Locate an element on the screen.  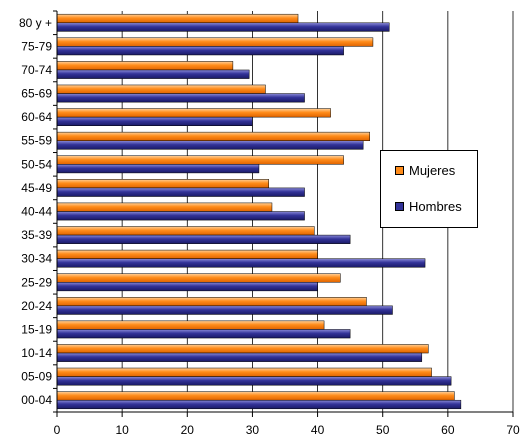
legend: Mujeres Hombres is located at coordinates (429, 189).